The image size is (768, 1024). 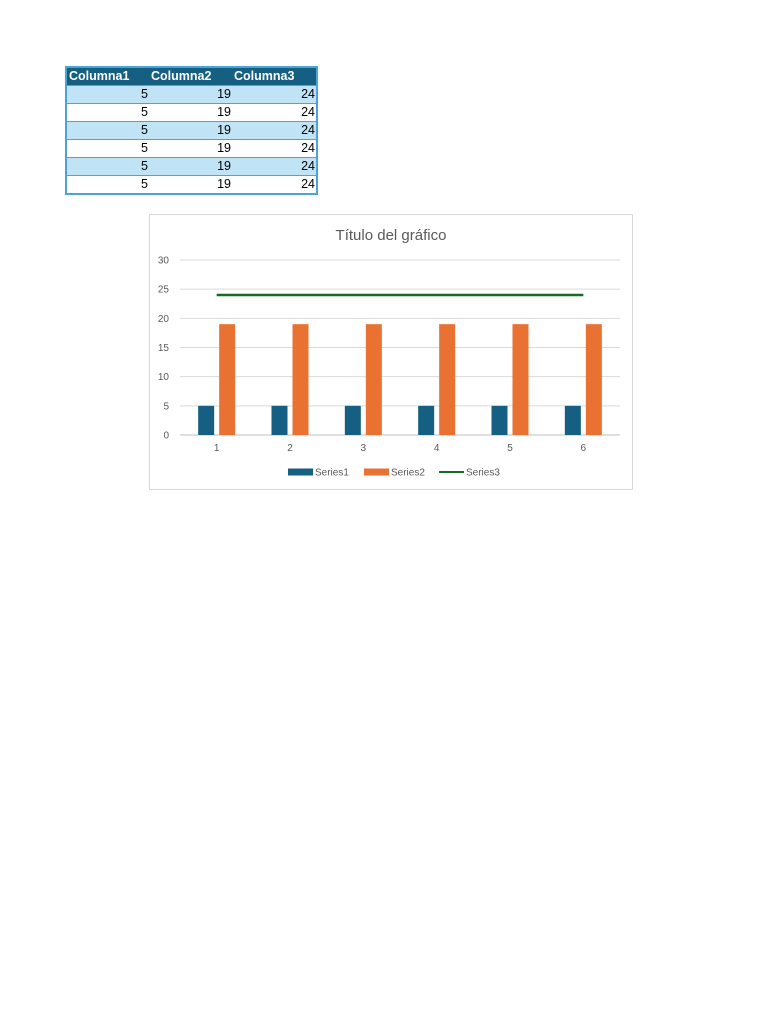 I want to click on y-tick-label: 30, so click(x=164, y=261).